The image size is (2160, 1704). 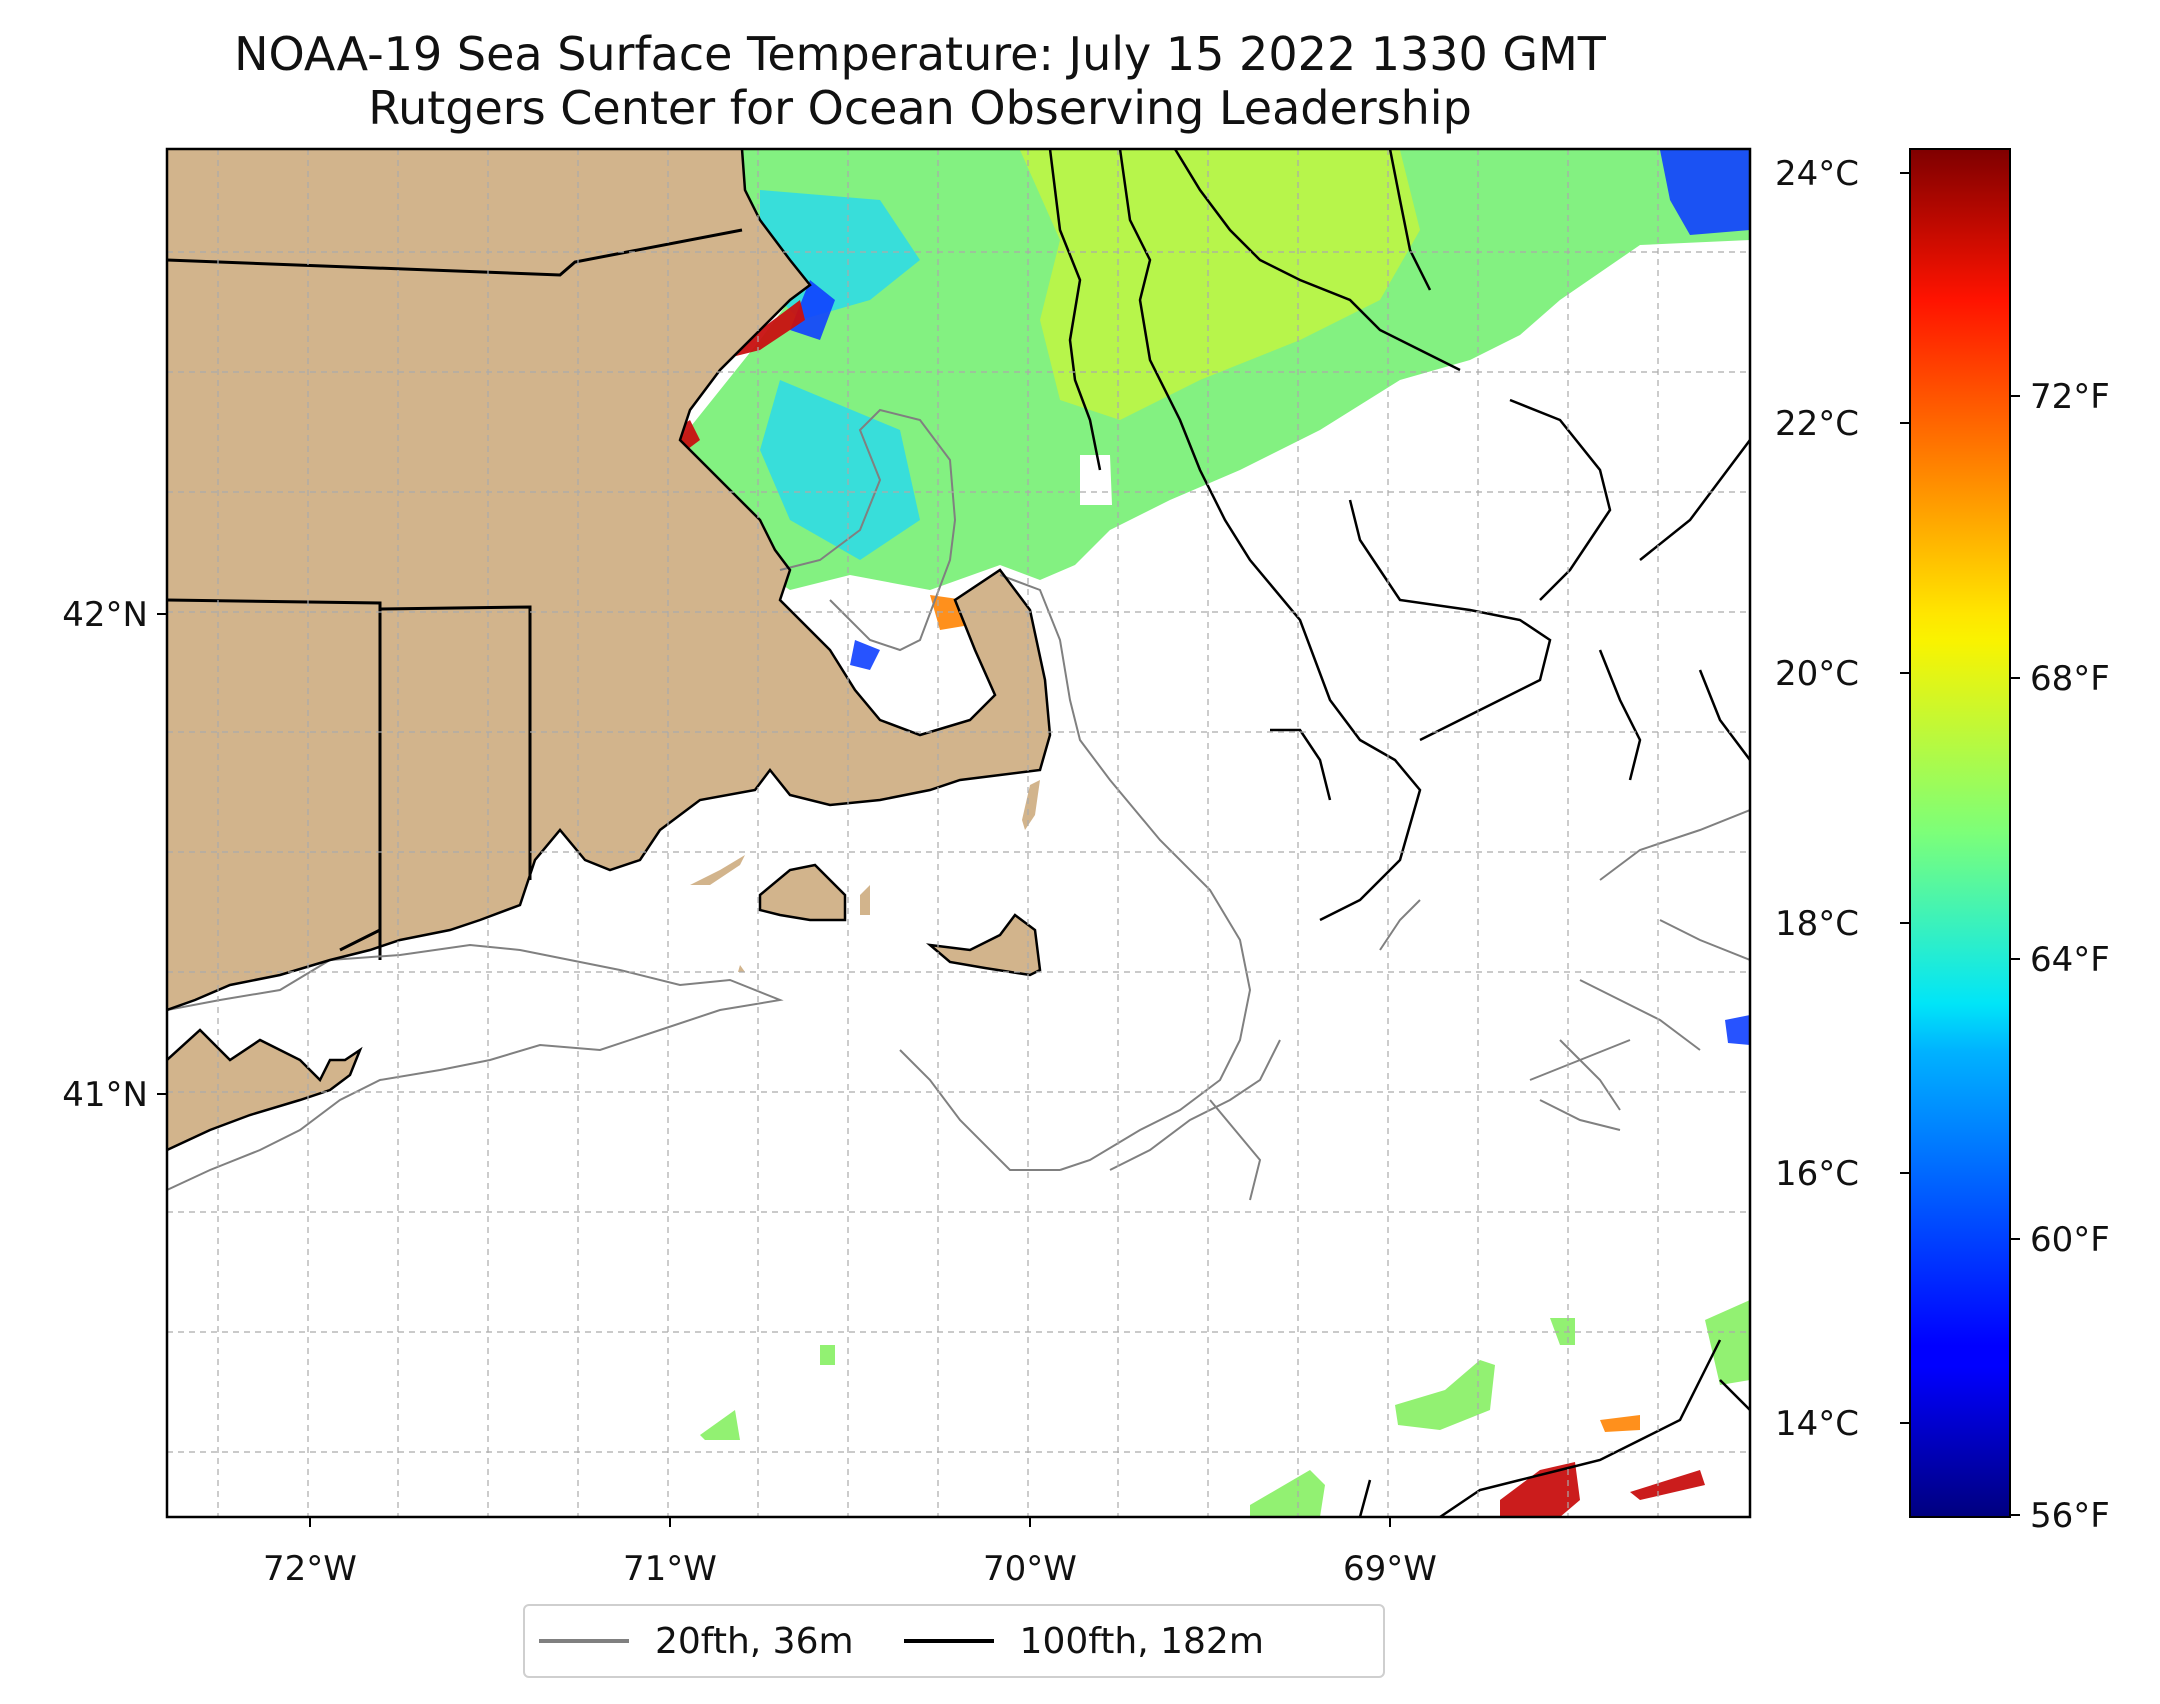 I want to click on celsius-tick-label: 14°C, so click(x=1817, y=1424).